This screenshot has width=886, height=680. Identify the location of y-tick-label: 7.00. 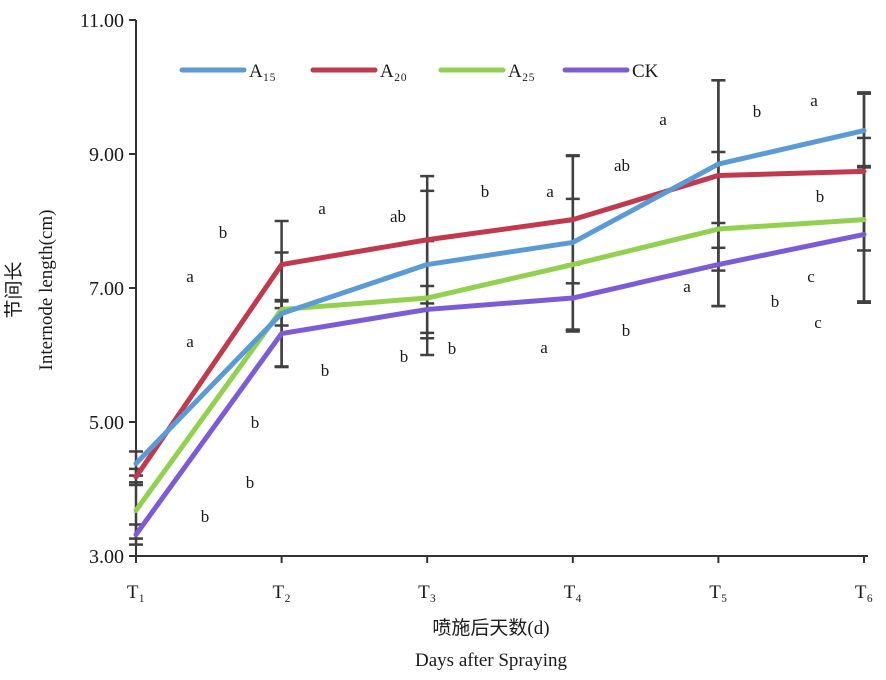
(106, 289).